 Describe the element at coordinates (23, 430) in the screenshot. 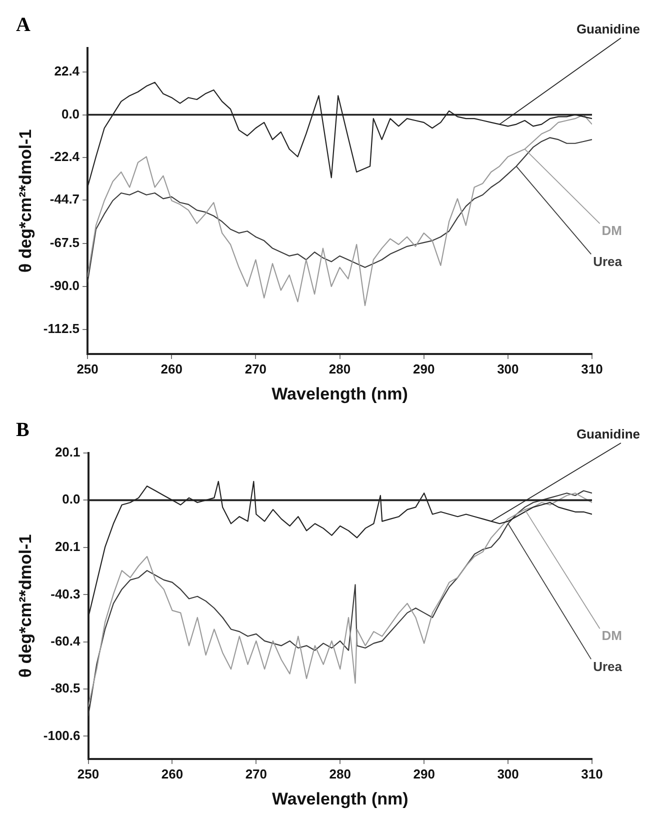

I see `chart-title: B` at that location.